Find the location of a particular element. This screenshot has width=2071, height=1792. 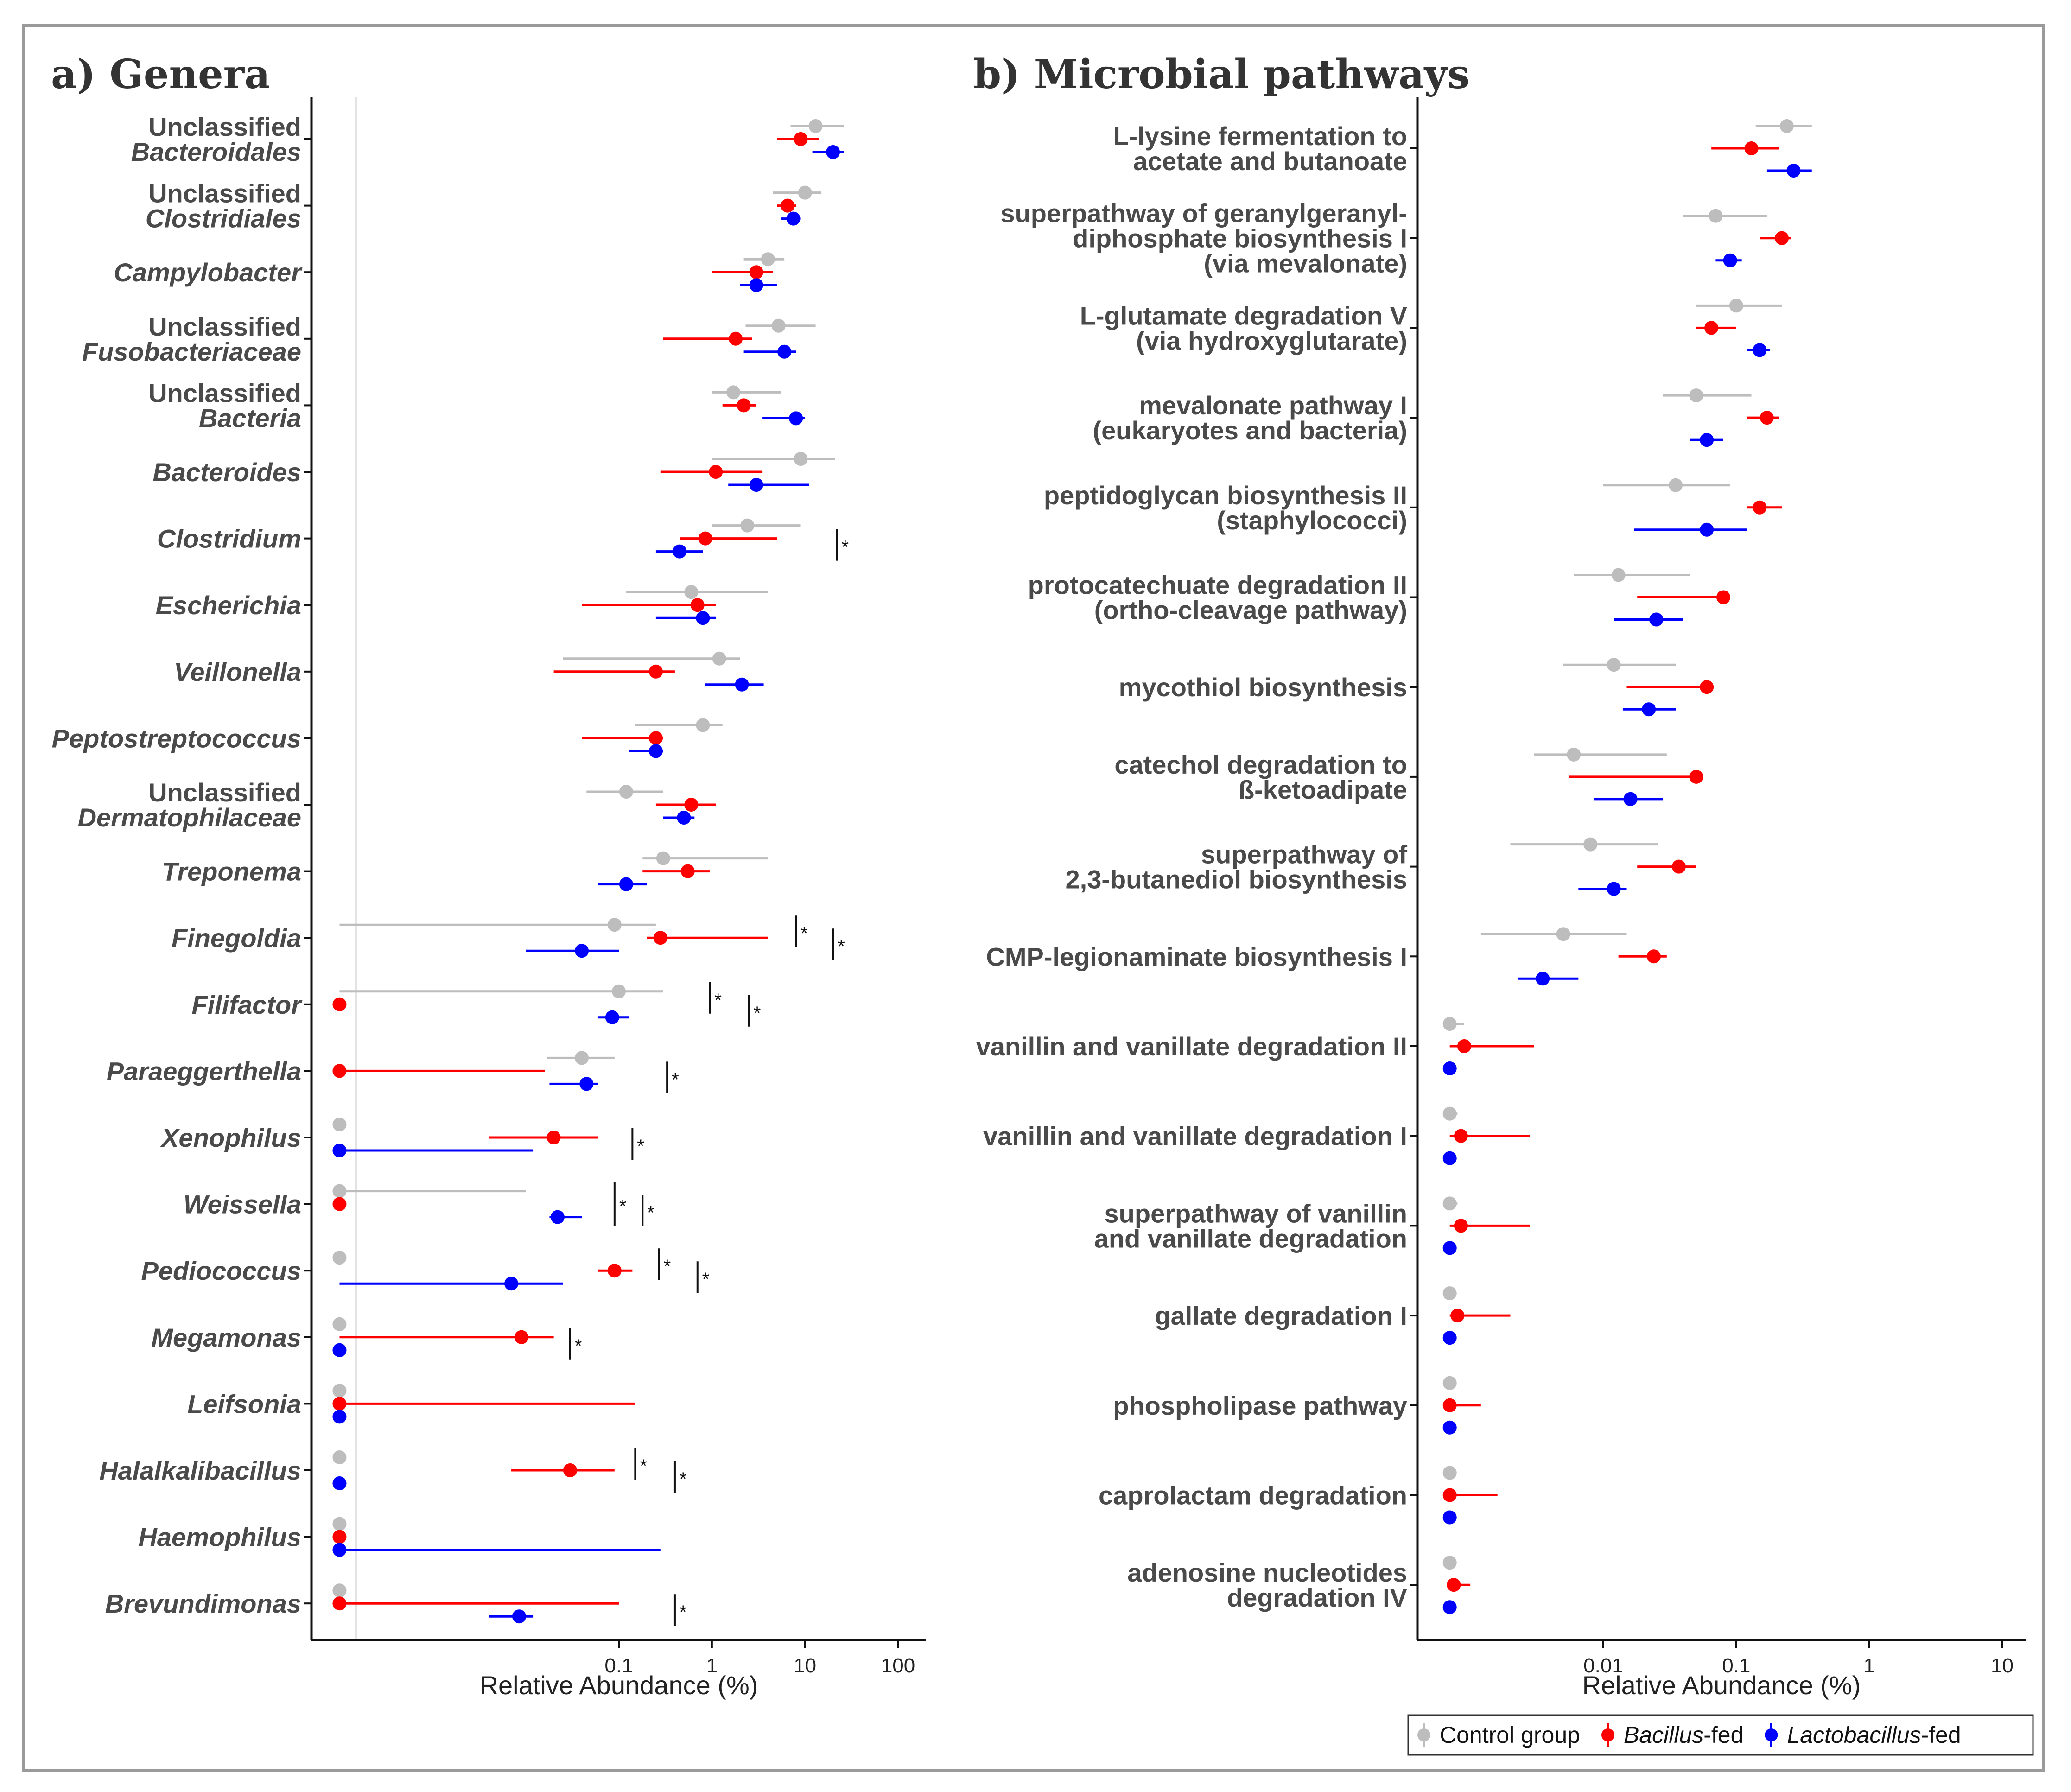

category-label: superpathway of is located at coordinates (1304, 854).